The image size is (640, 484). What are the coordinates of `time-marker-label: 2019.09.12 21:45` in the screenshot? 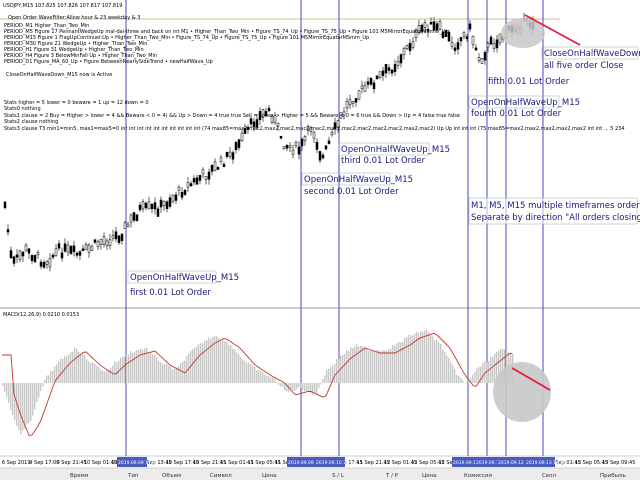 It's located at (518, 463).